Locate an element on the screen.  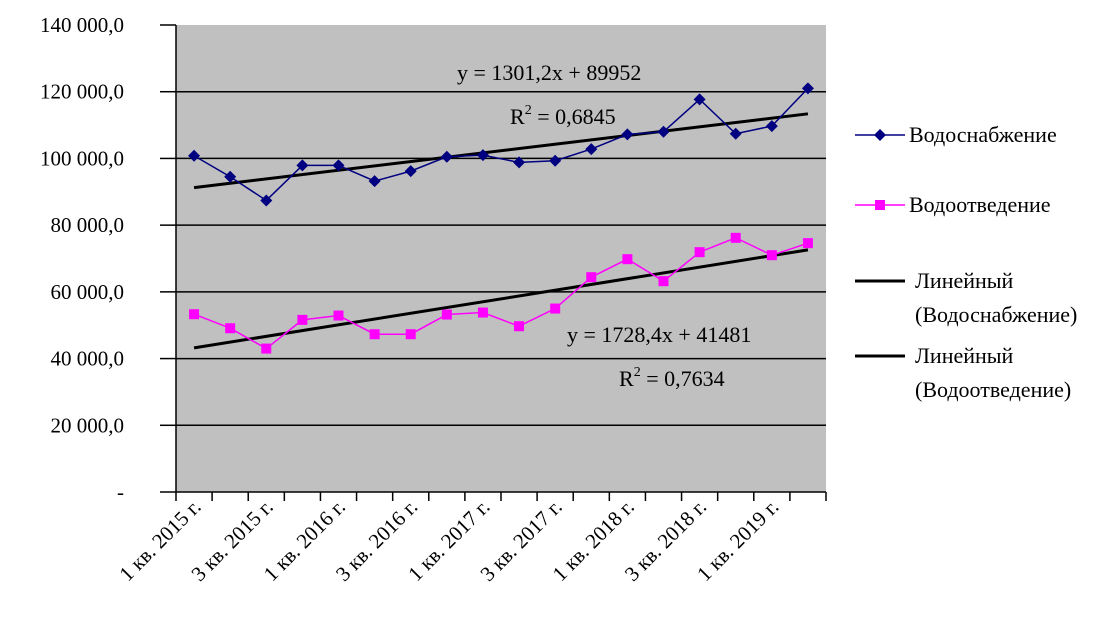
trend-r2-1: R2 = 0,6845 is located at coordinates (563, 116).